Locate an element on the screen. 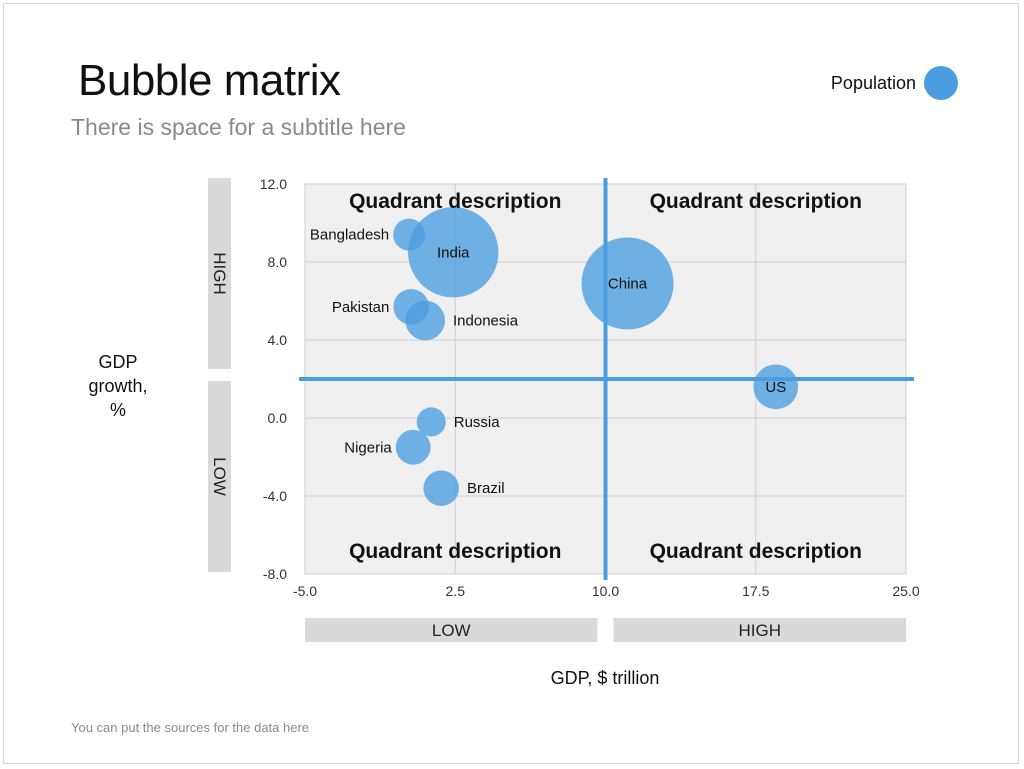  y-tick-label: 12.0 is located at coordinates (273, 184).